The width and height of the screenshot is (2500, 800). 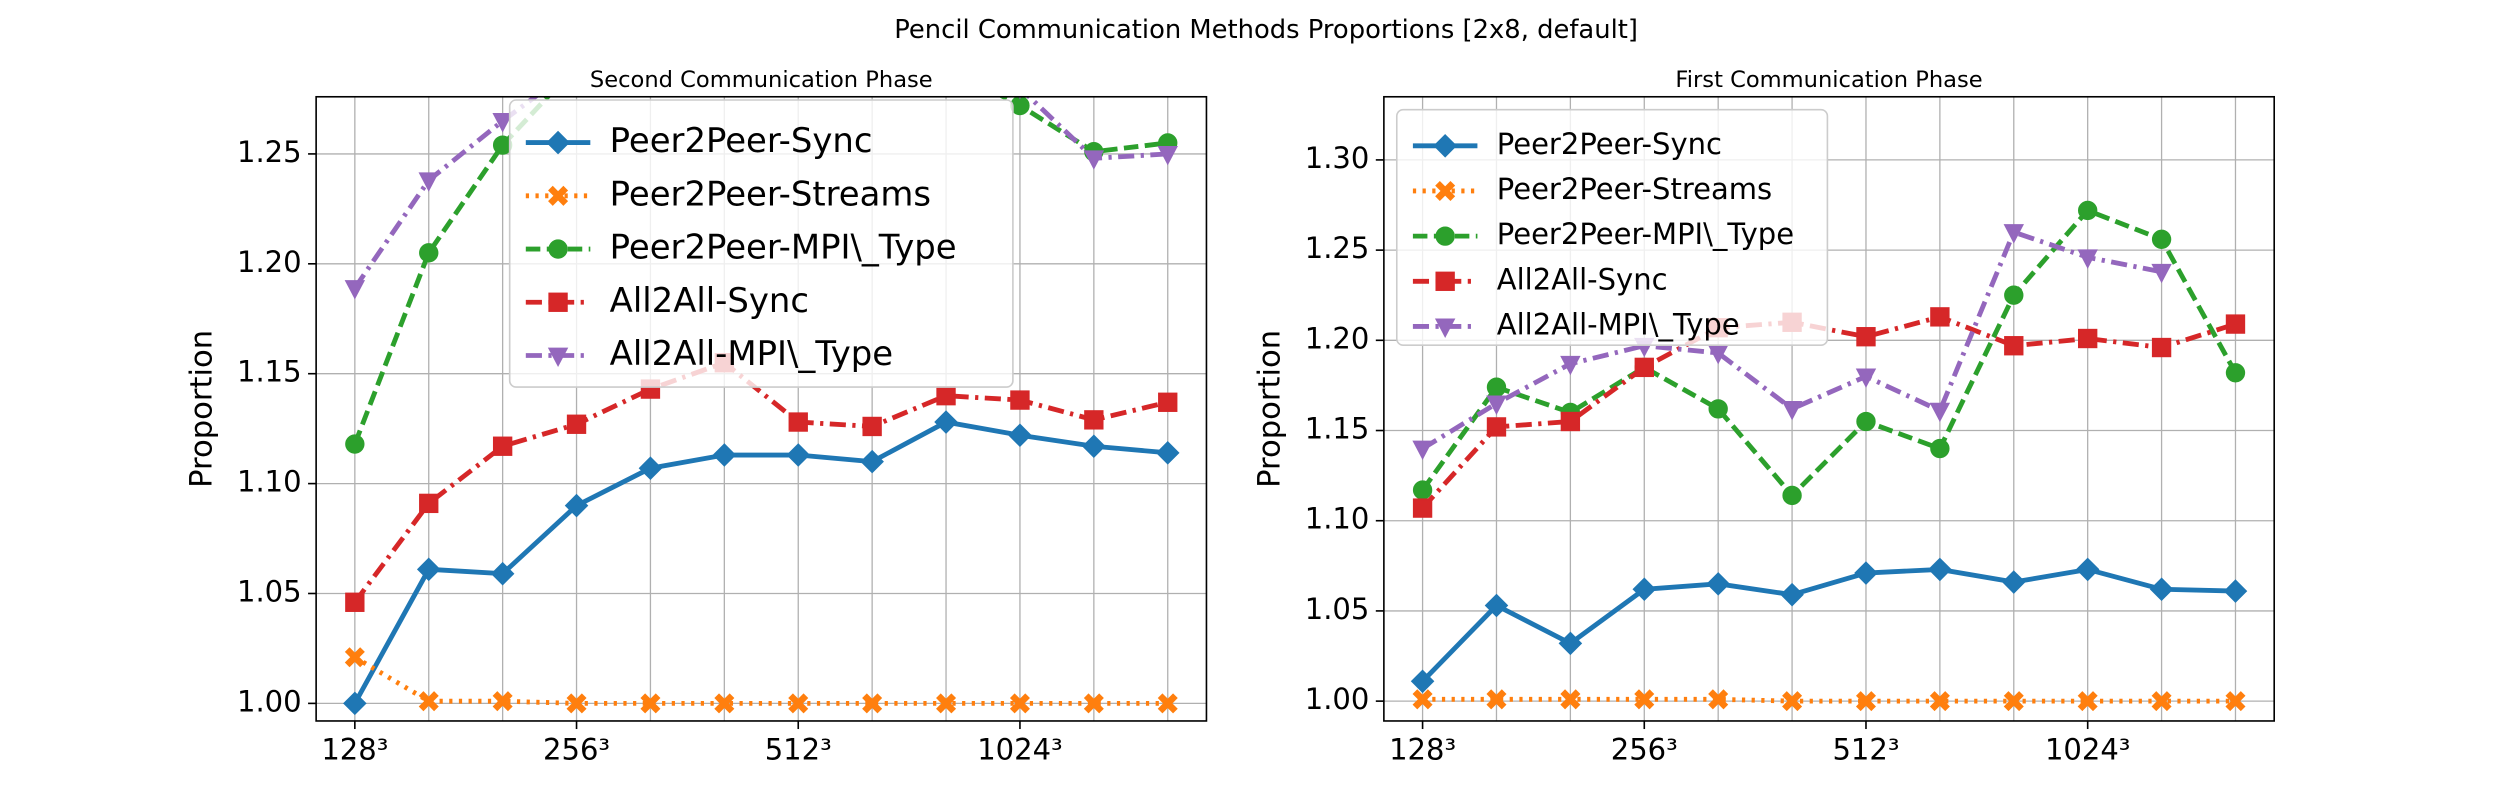 I want to click on x-tick-label: 512³, so click(x=798, y=750).